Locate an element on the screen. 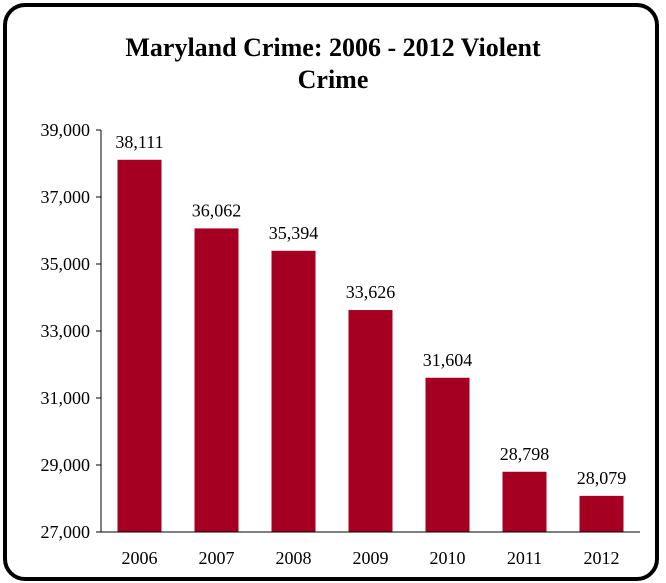 The height and width of the screenshot is (583, 666). x-tick-label: 2008 is located at coordinates (294, 558).